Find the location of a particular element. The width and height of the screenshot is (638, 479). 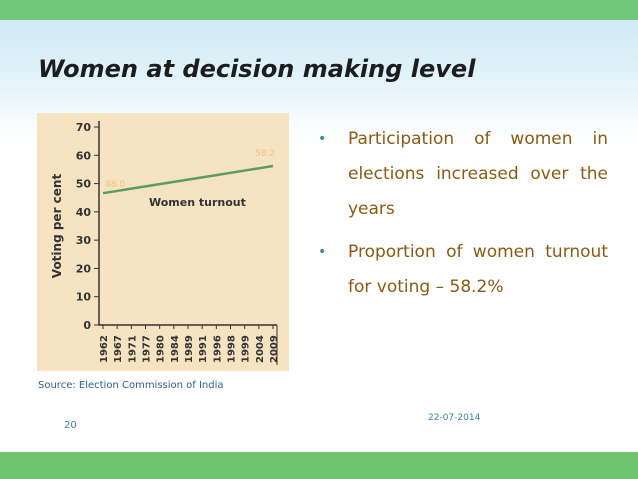

x-tick-label: 1984 is located at coordinates (175, 349).